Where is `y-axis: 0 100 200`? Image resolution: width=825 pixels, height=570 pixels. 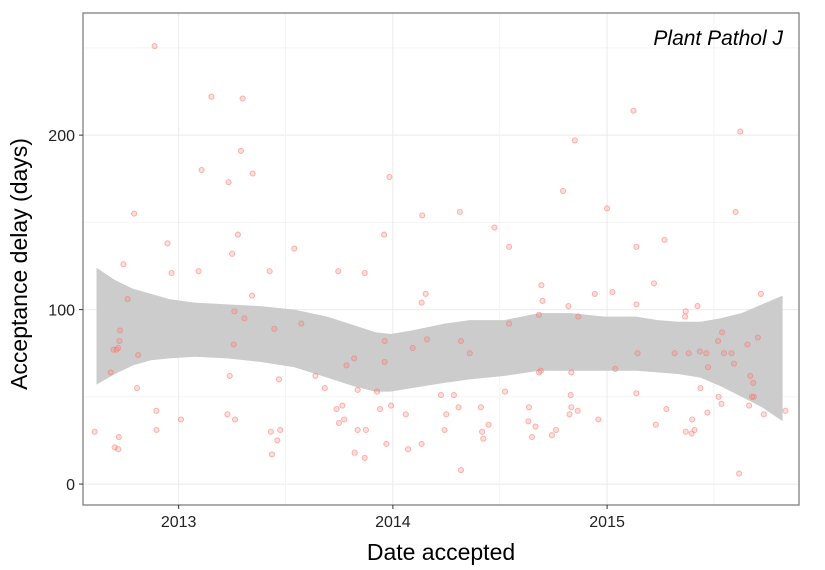
y-axis: 0 100 200 is located at coordinates (65, 311).